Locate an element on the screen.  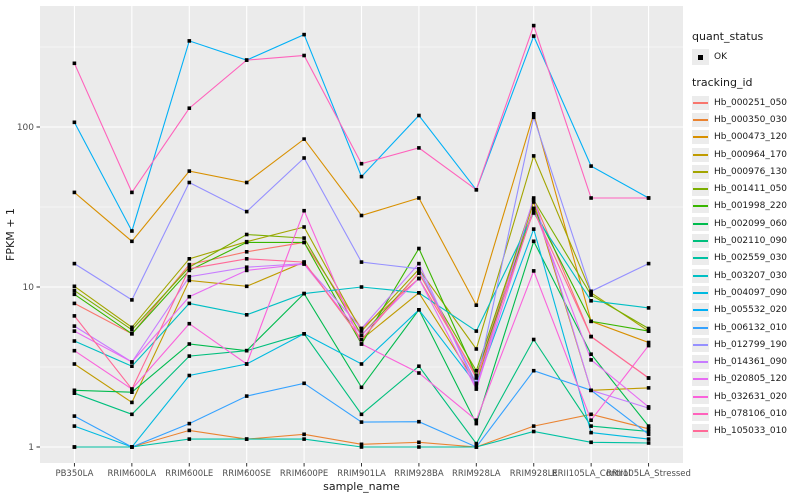
legend-item-Hb_002559_030: Hb_002559_030 is located at coordinates (745, 258).